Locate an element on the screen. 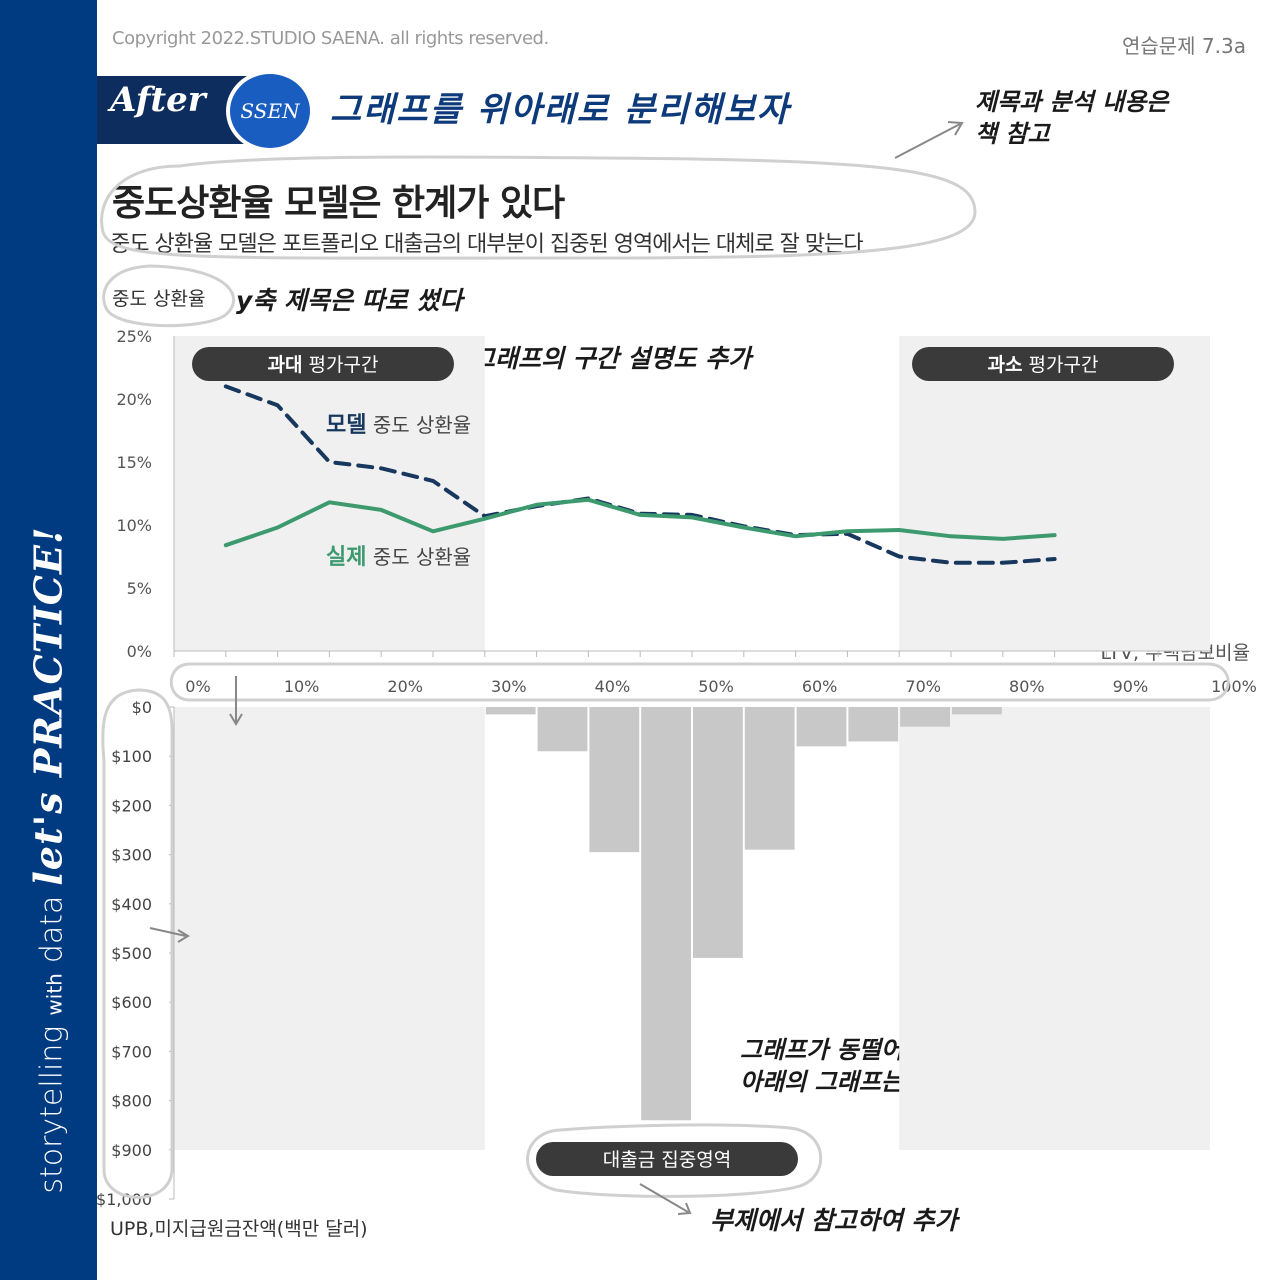 The image size is (1280, 1280). arrow-x-axis-note-head is located at coordinates (236, 719).